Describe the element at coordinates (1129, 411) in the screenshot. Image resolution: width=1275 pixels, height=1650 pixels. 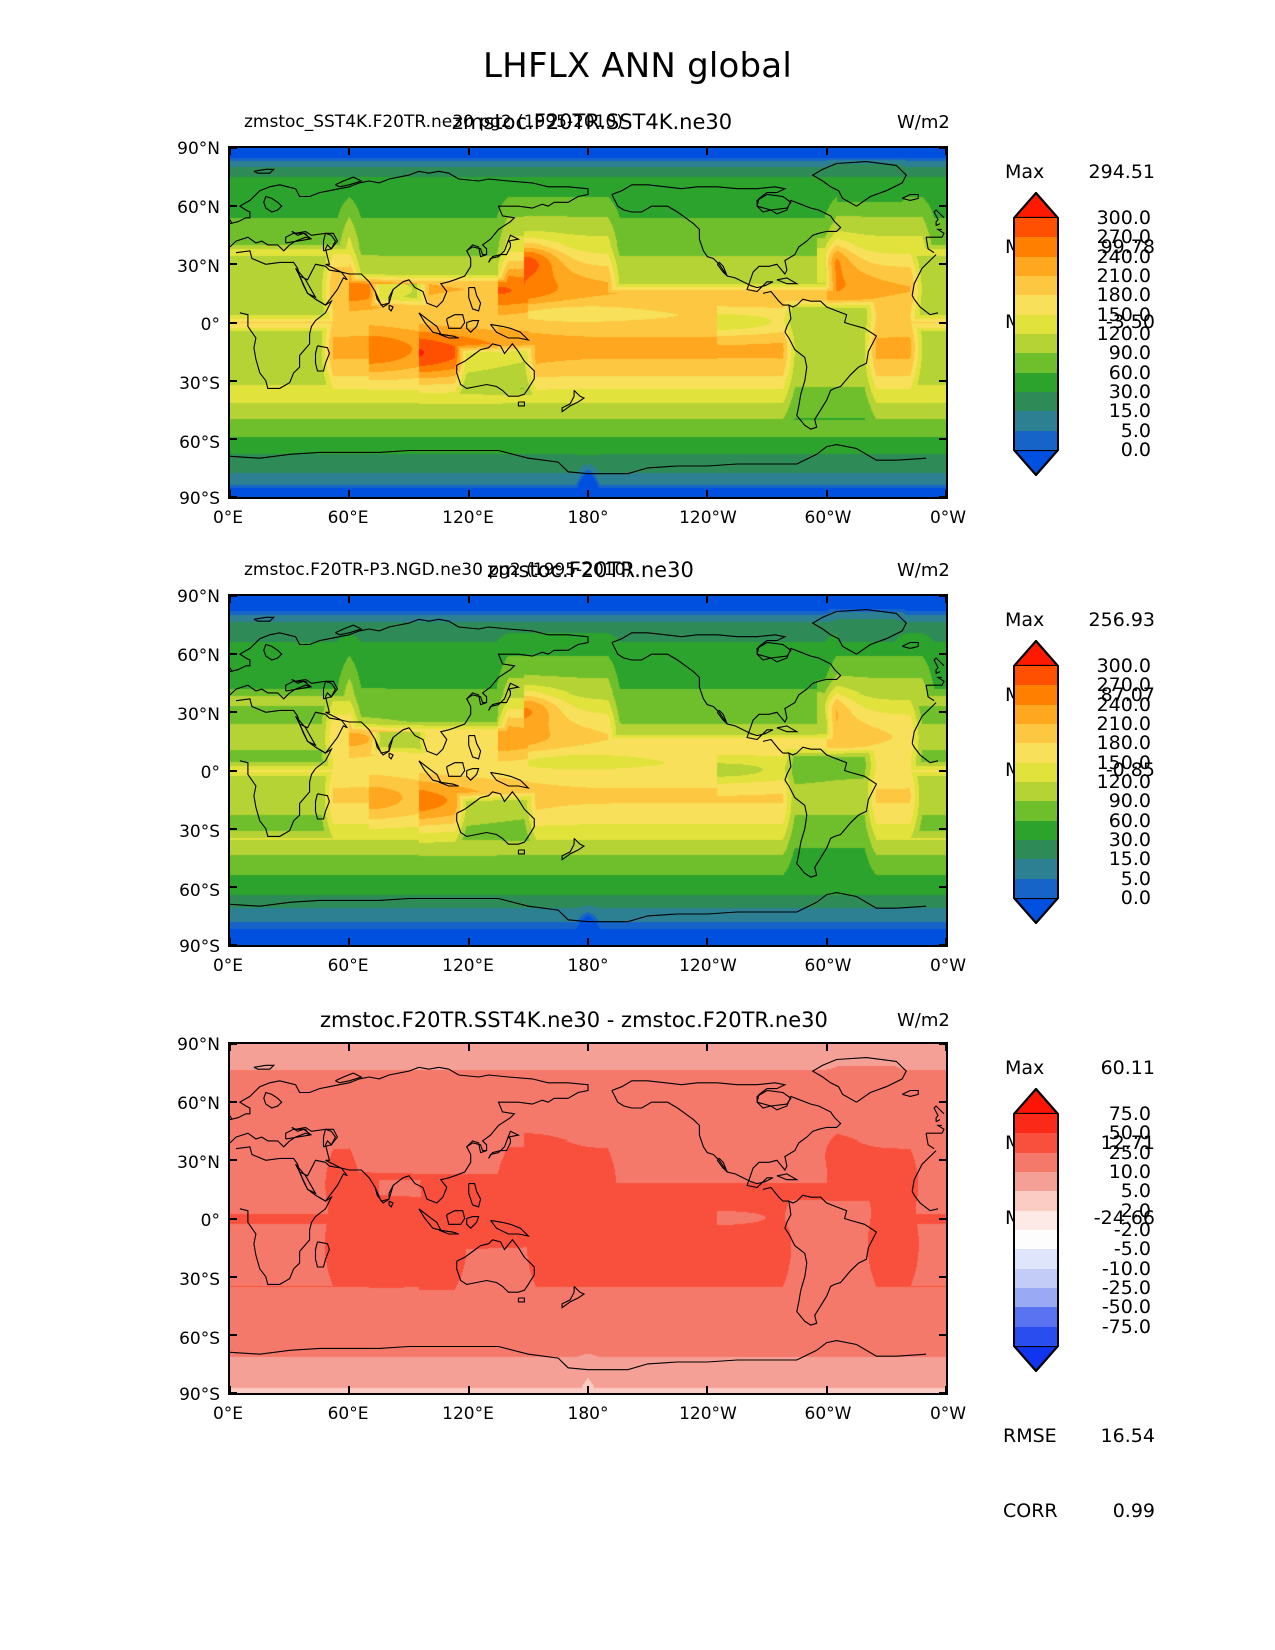
I see `colorbar-tick-label: 15.0` at that location.